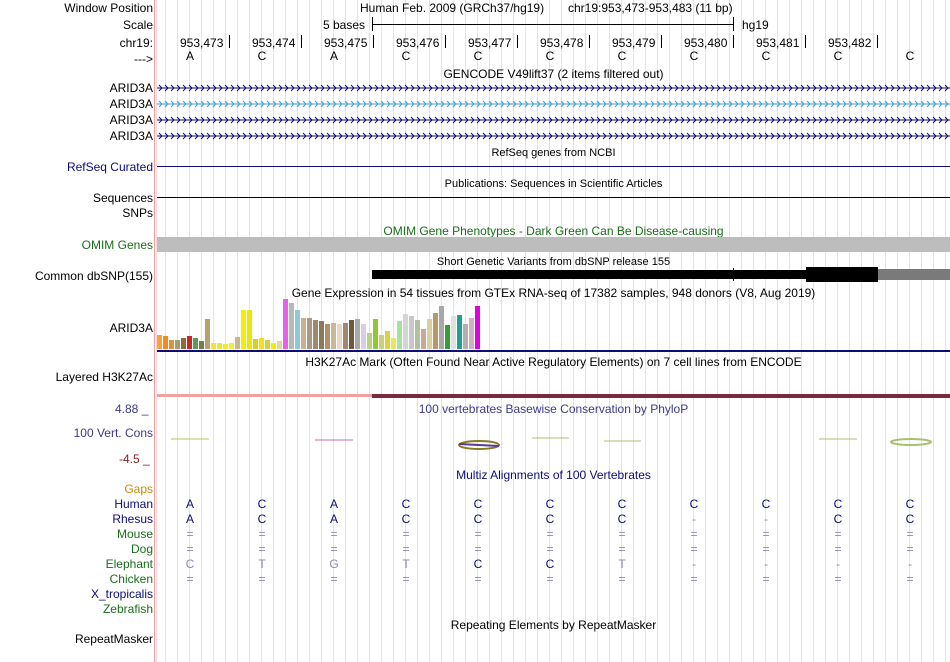 The image size is (950, 662). I want to click on gencode-item-3-feature, so click(553, 120).